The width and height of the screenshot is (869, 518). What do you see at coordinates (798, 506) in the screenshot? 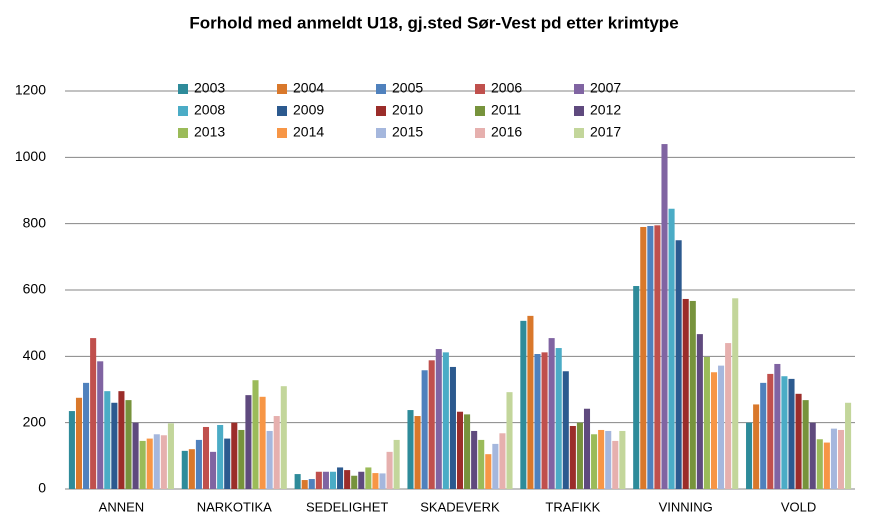
I see `x-tick-label: VOLD` at bounding box center [798, 506].